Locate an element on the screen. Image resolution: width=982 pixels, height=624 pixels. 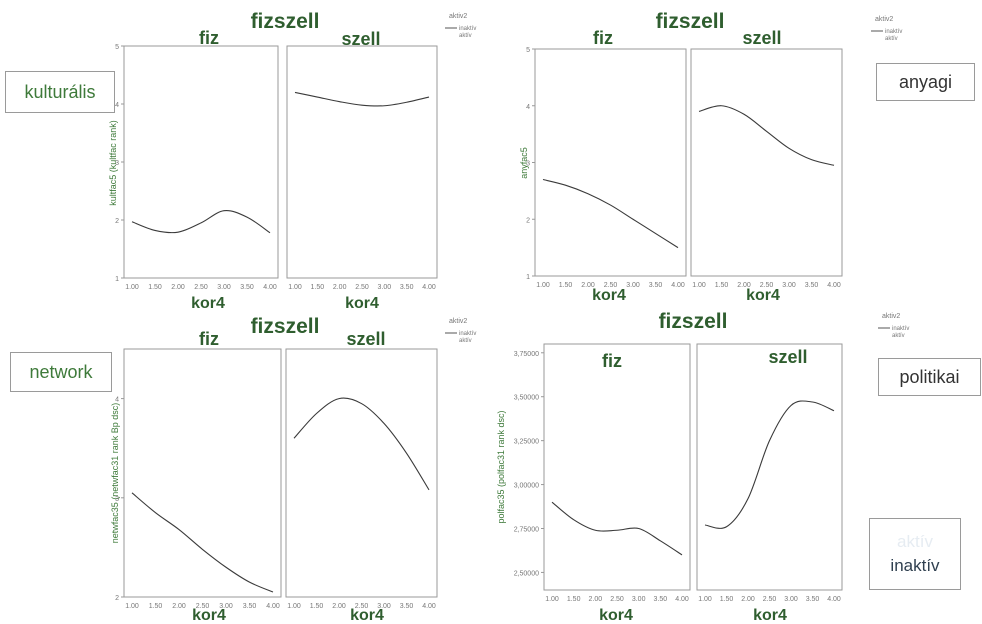
y-tick-label: 4 is located at coordinates (117, 105).